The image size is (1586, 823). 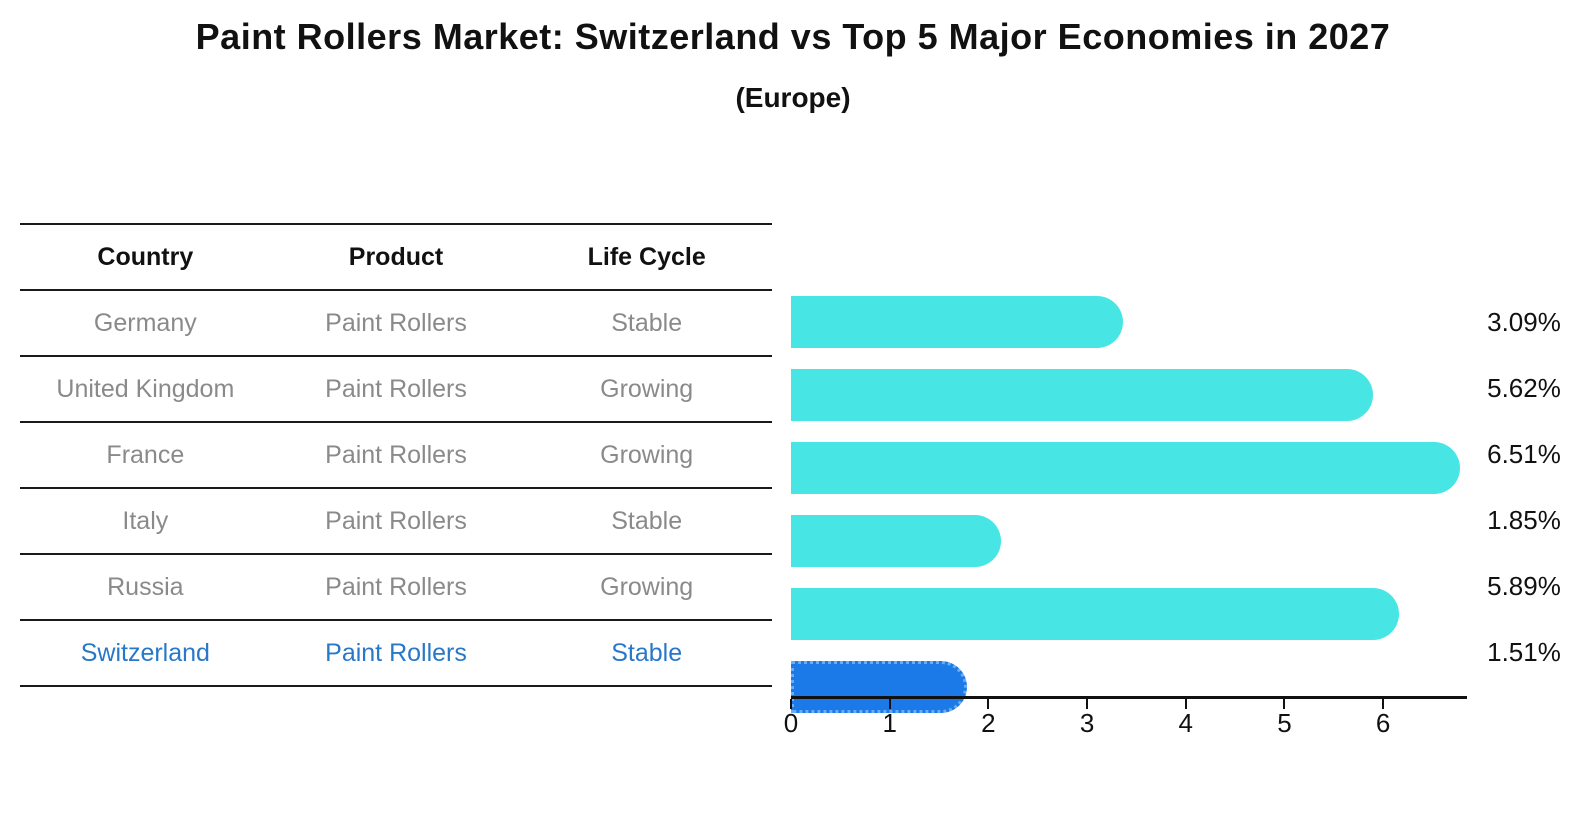 What do you see at coordinates (145, 520) in the screenshot?
I see `table-cell-country: Italy` at bounding box center [145, 520].